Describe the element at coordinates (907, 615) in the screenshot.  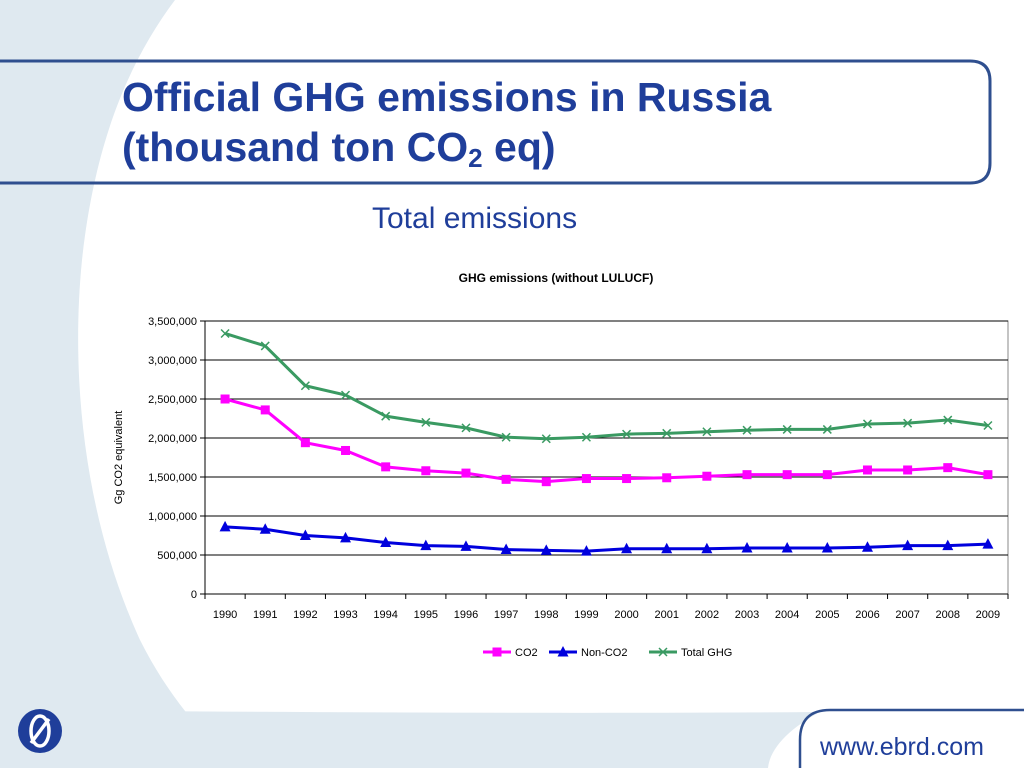
I see `x-tick-label: 2007` at that location.